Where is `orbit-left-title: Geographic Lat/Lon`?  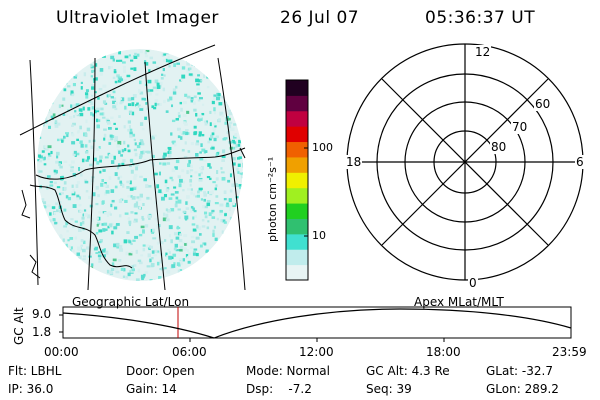 orbit-left-title: Geographic Lat/Lon is located at coordinates (131, 302).